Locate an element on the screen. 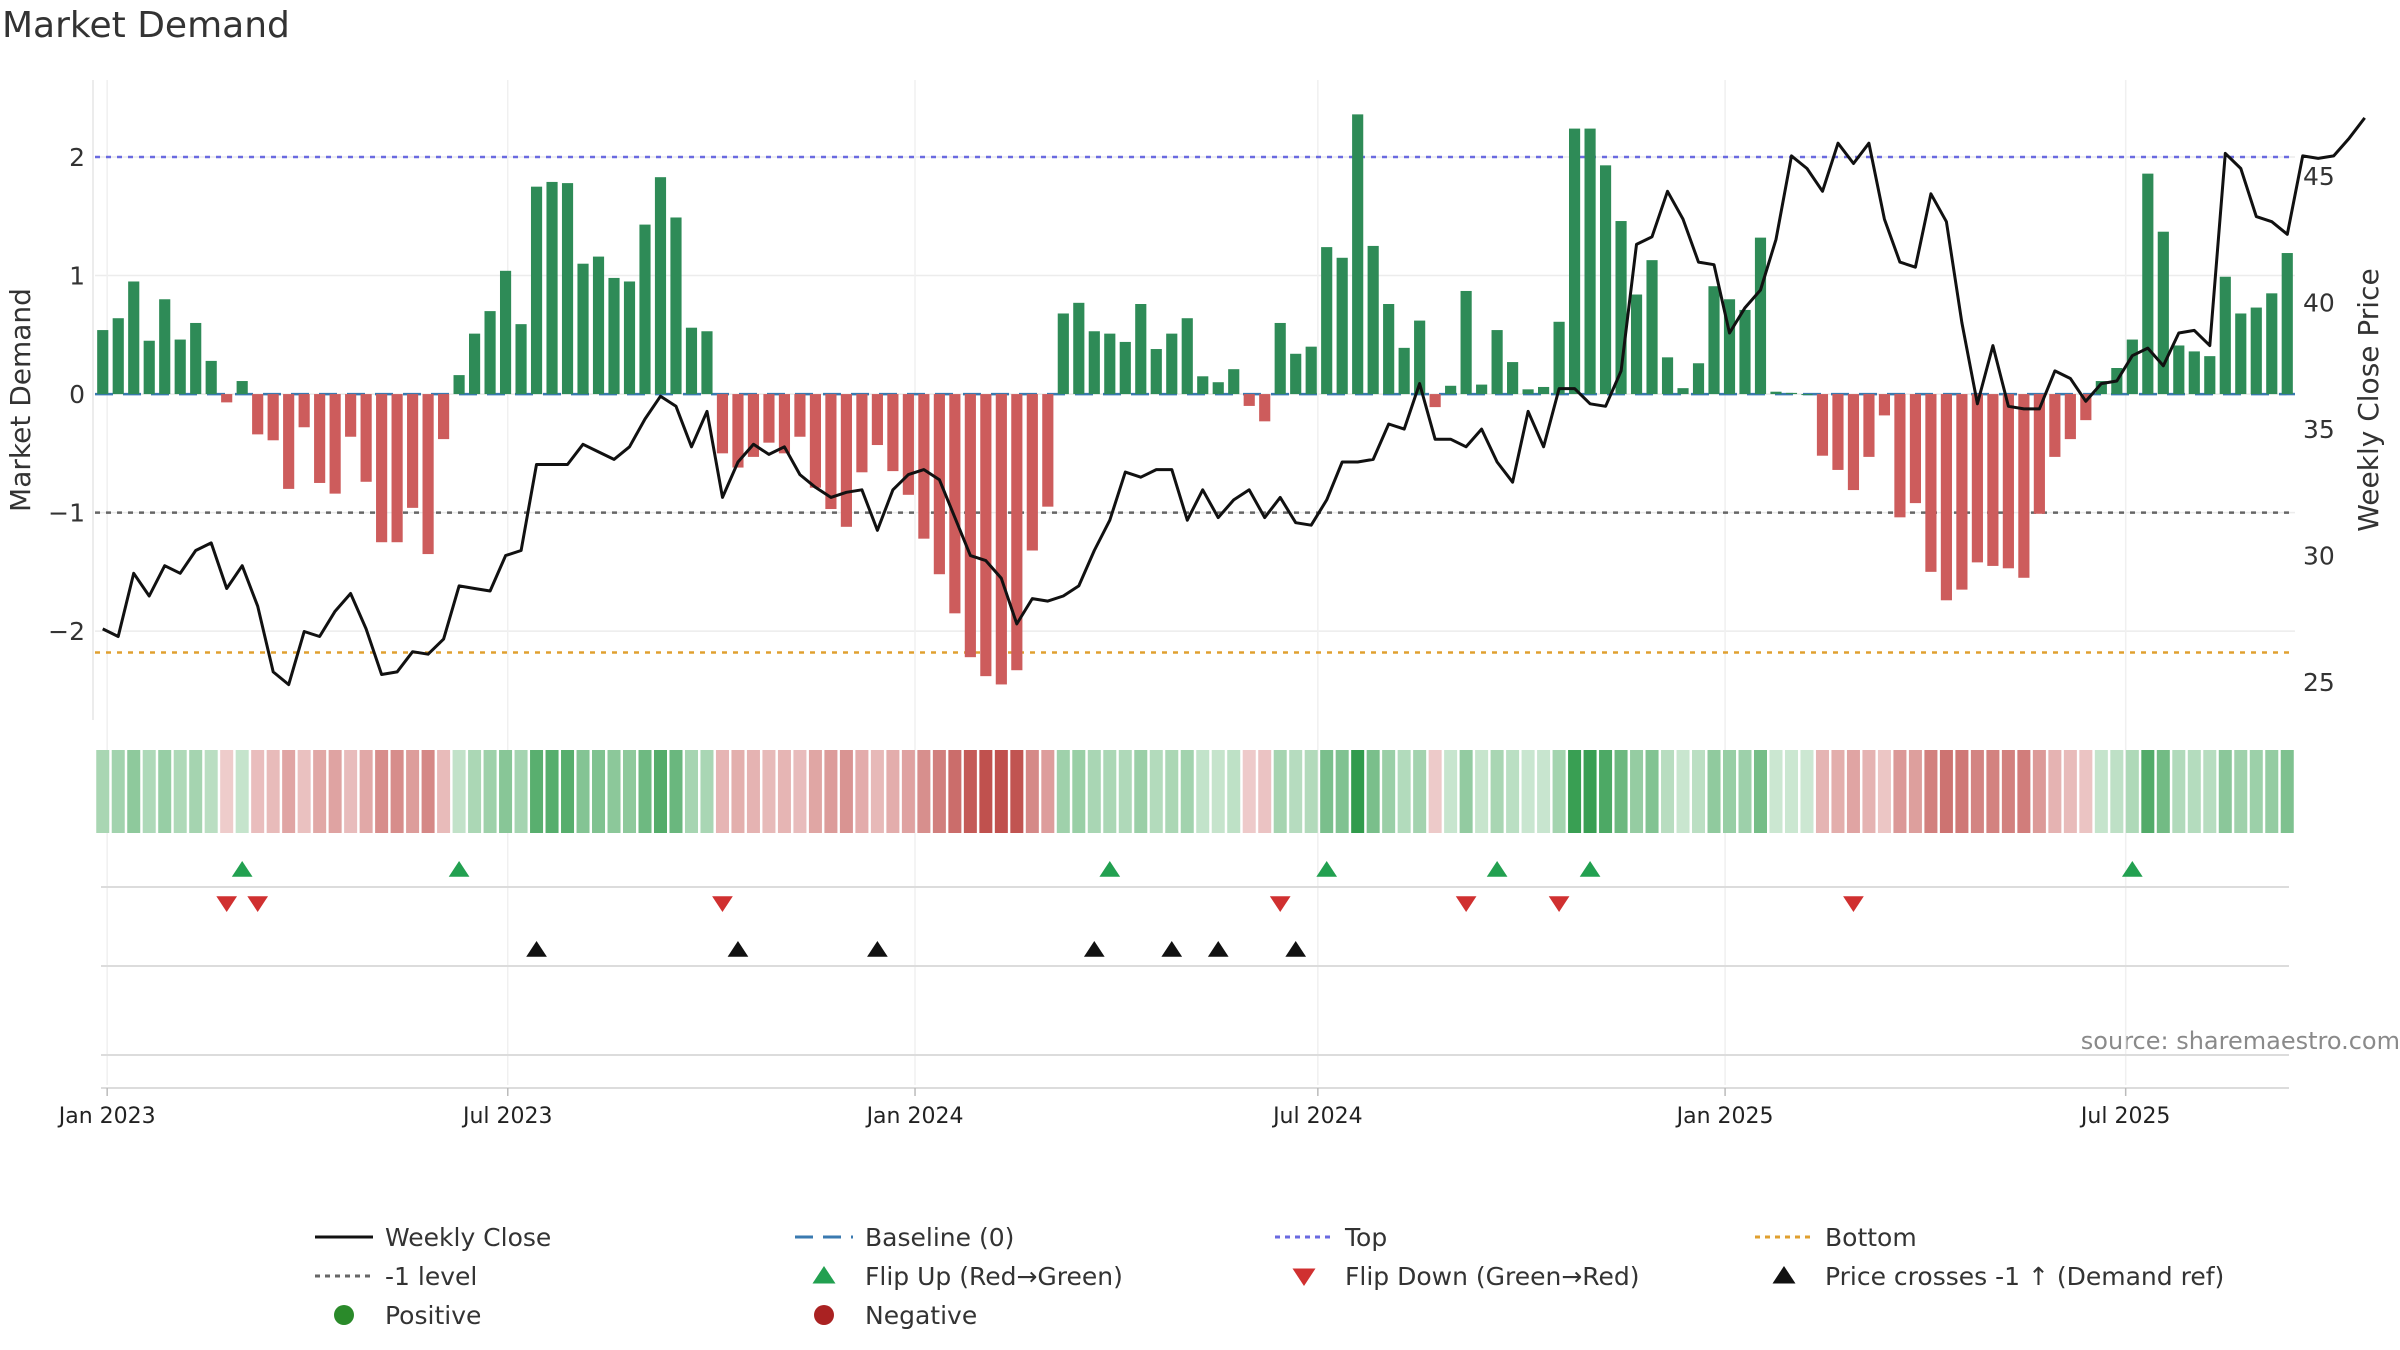  y-tick-label: 0 is located at coordinates (77, 394).